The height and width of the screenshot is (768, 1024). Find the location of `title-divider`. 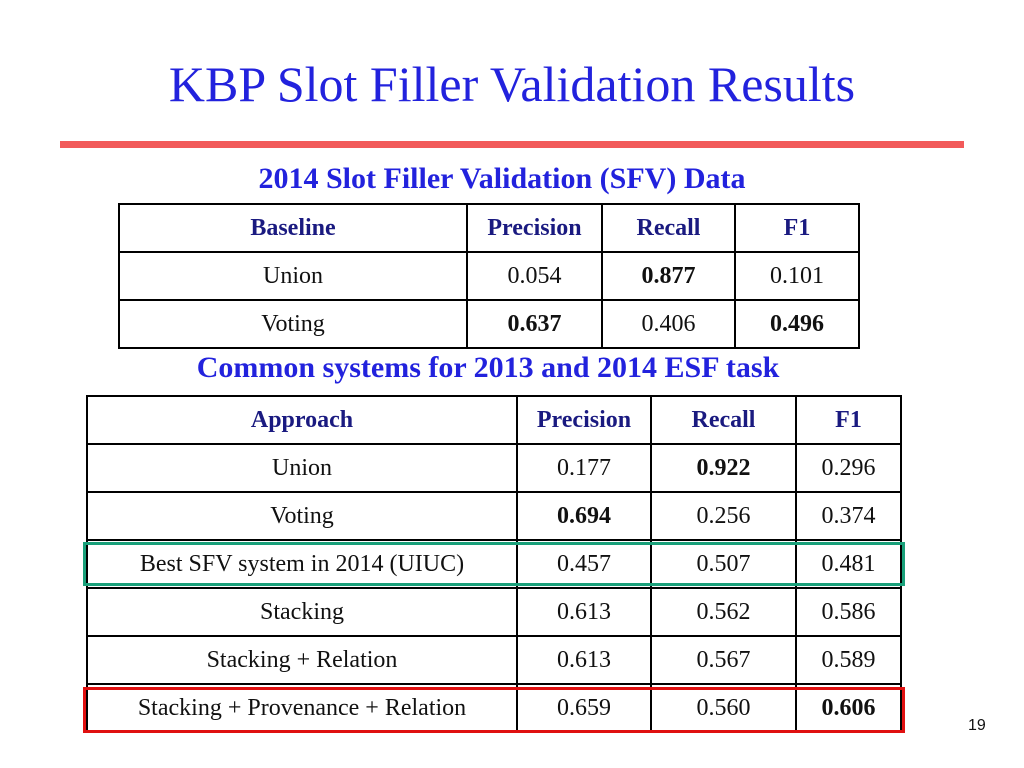

title-divider is located at coordinates (512, 144).